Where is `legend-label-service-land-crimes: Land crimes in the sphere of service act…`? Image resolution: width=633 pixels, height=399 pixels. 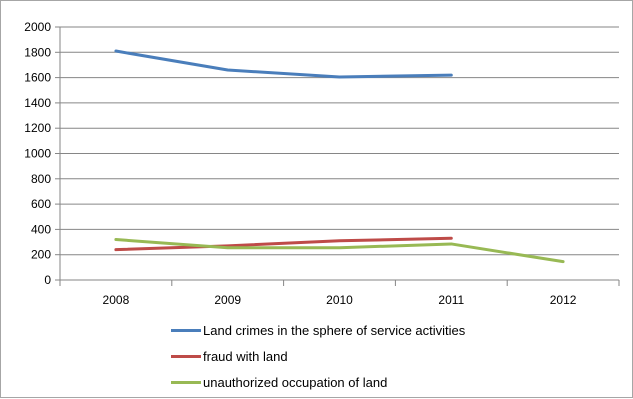
legend-label-service-land-crimes: Land crimes in the sphere of service act… is located at coordinates (334, 330).